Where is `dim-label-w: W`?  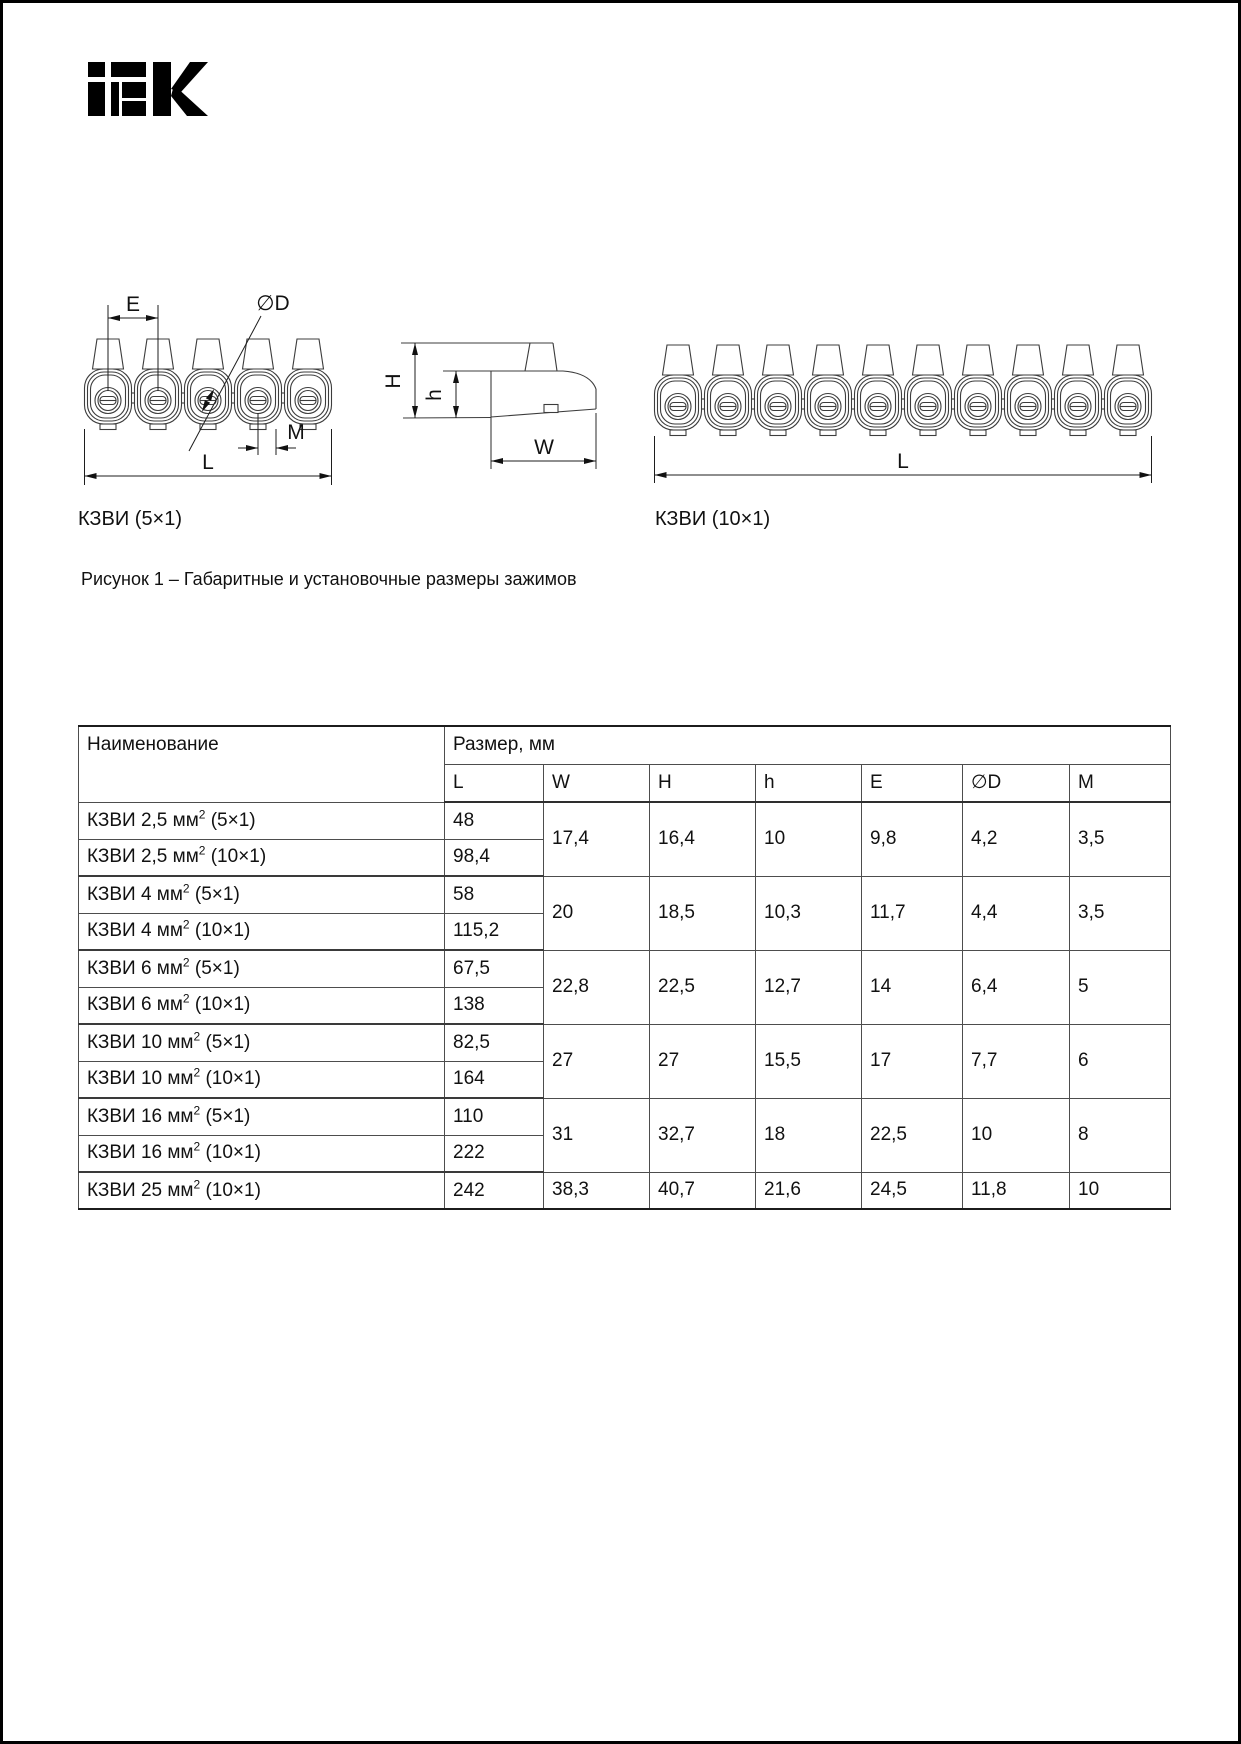
dim-label-w: W is located at coordinates (544, 447).